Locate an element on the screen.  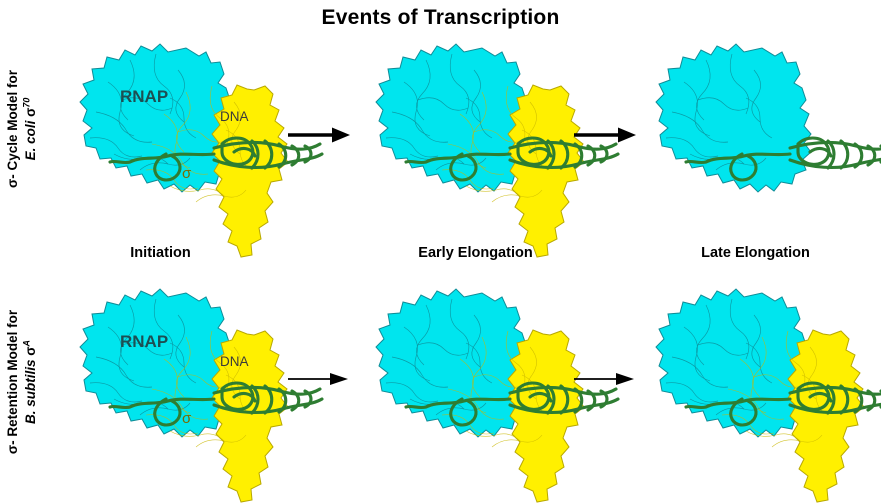
row-label-sigma-cycle: σ- Cycle Model for E. coli σ70 is located at coordinates (22, 129).